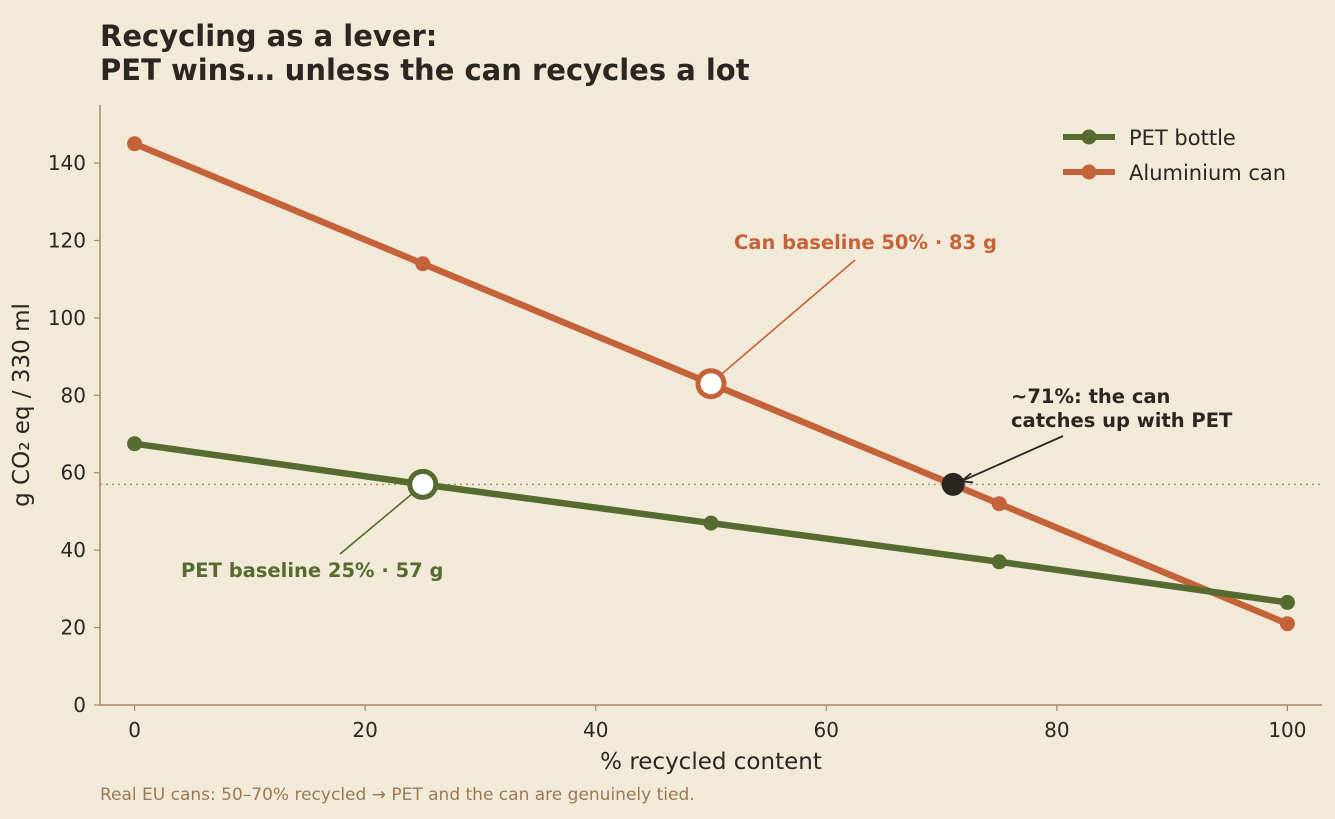  I want to click on legend: PET bottle Aluminium can, so click(1174, 155).